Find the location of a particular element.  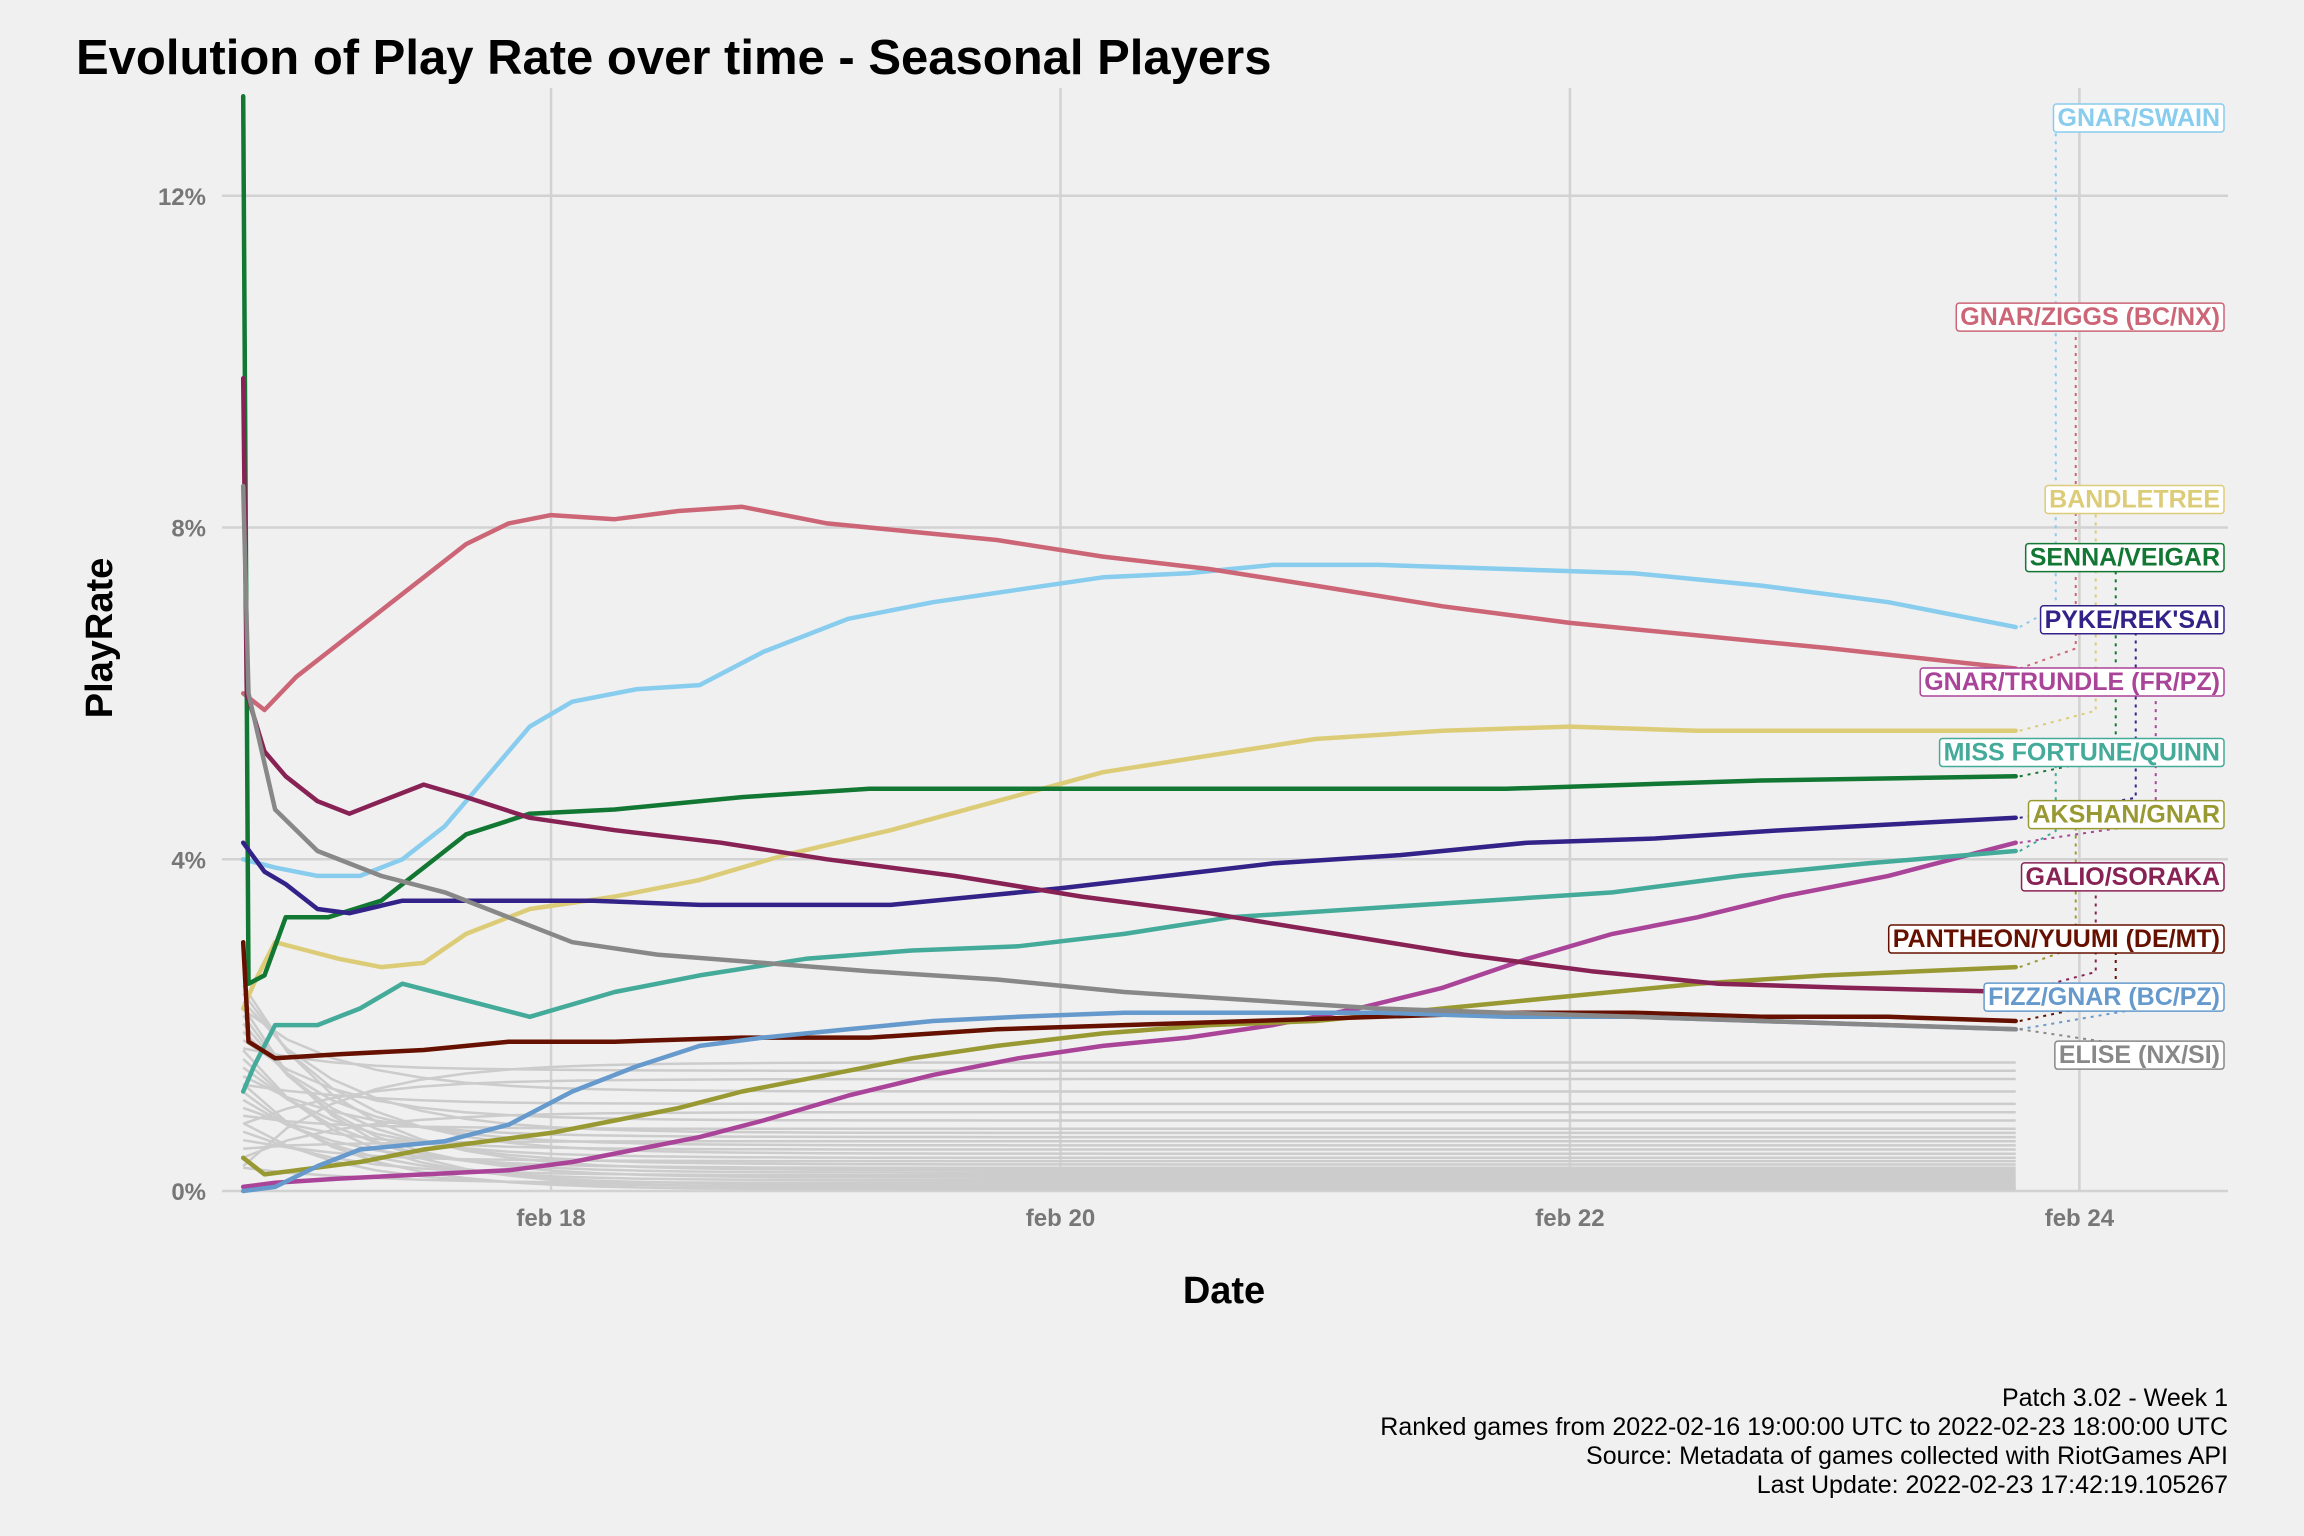

background-series is located at coordinates (1129, 1087).